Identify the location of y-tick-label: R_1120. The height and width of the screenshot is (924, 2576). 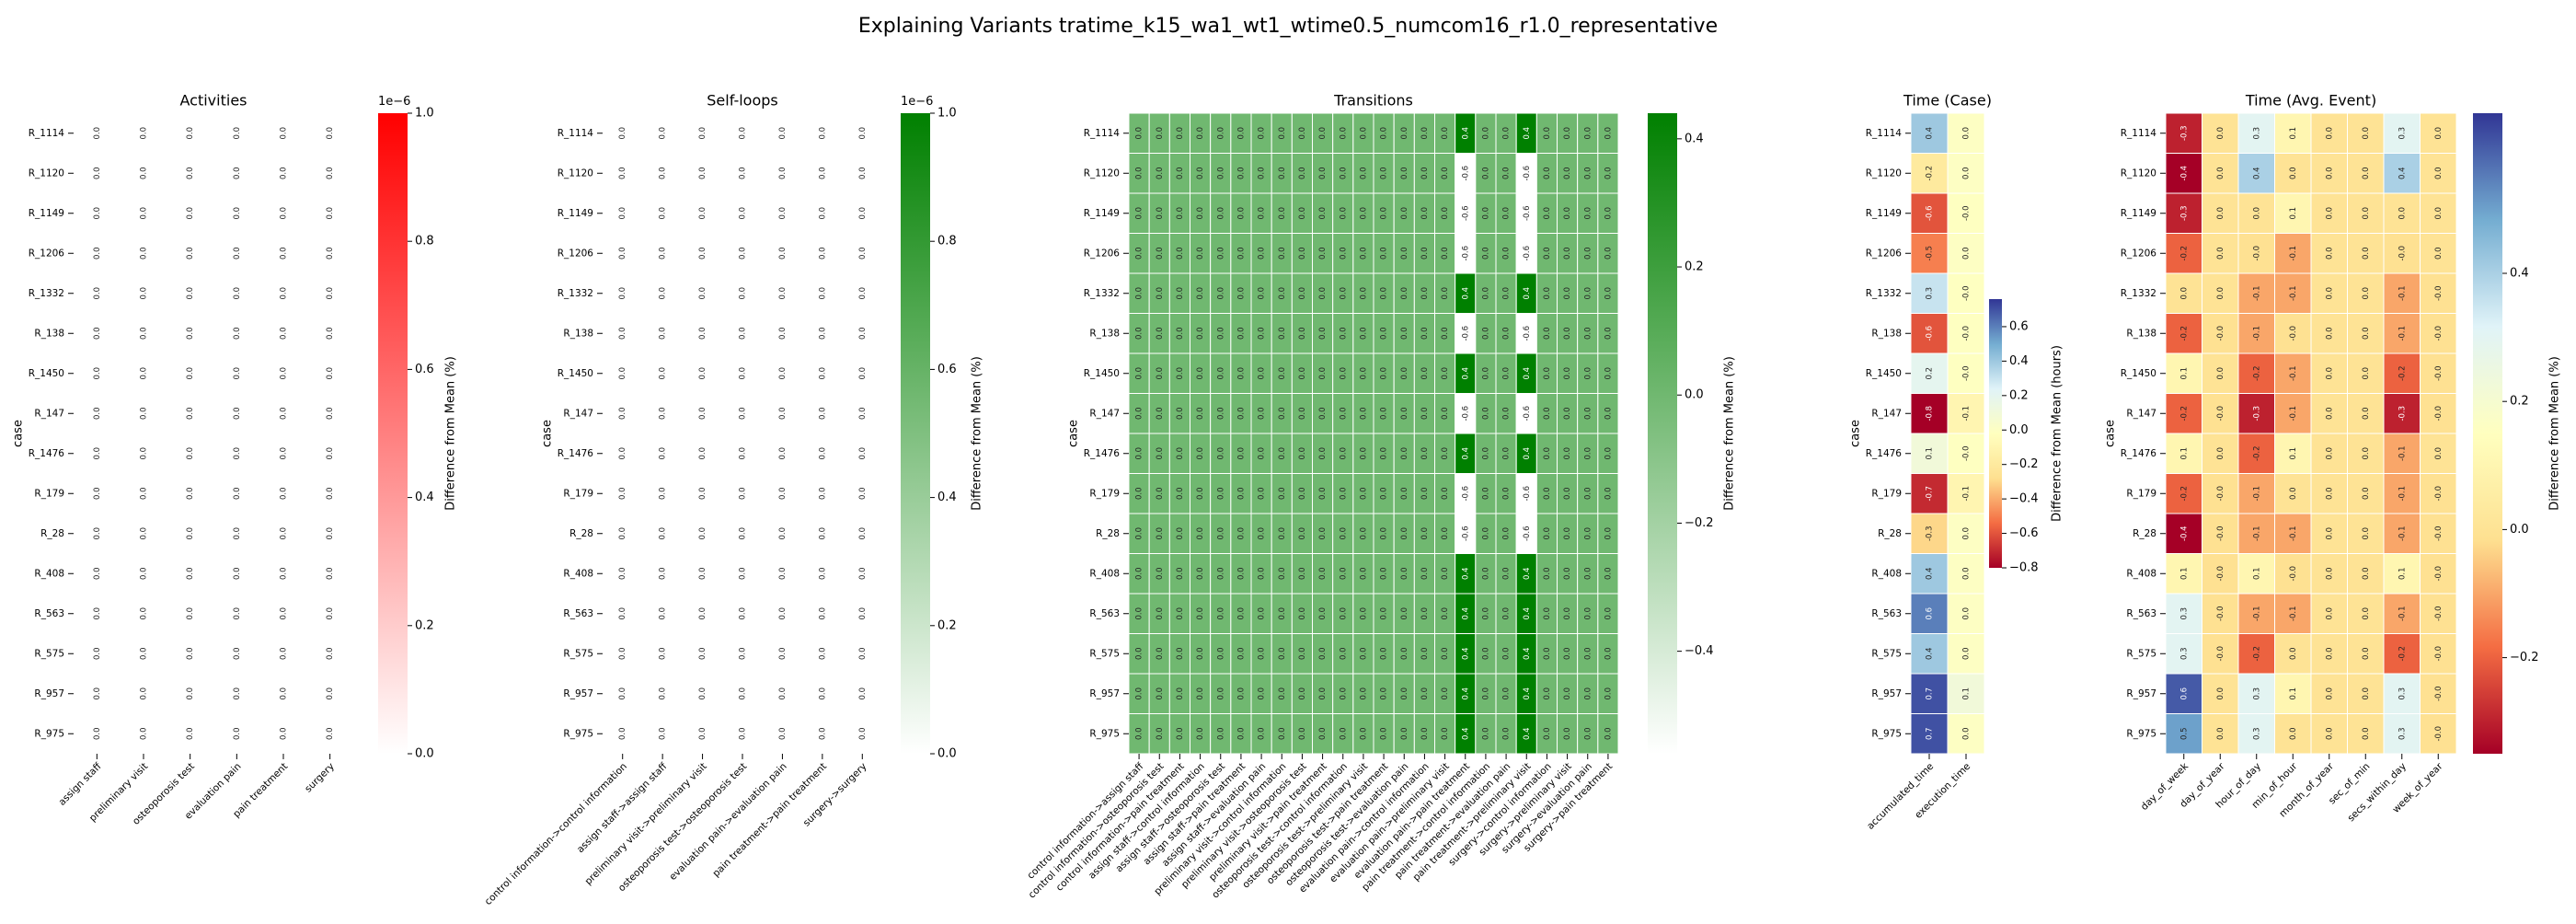
(575, 173).